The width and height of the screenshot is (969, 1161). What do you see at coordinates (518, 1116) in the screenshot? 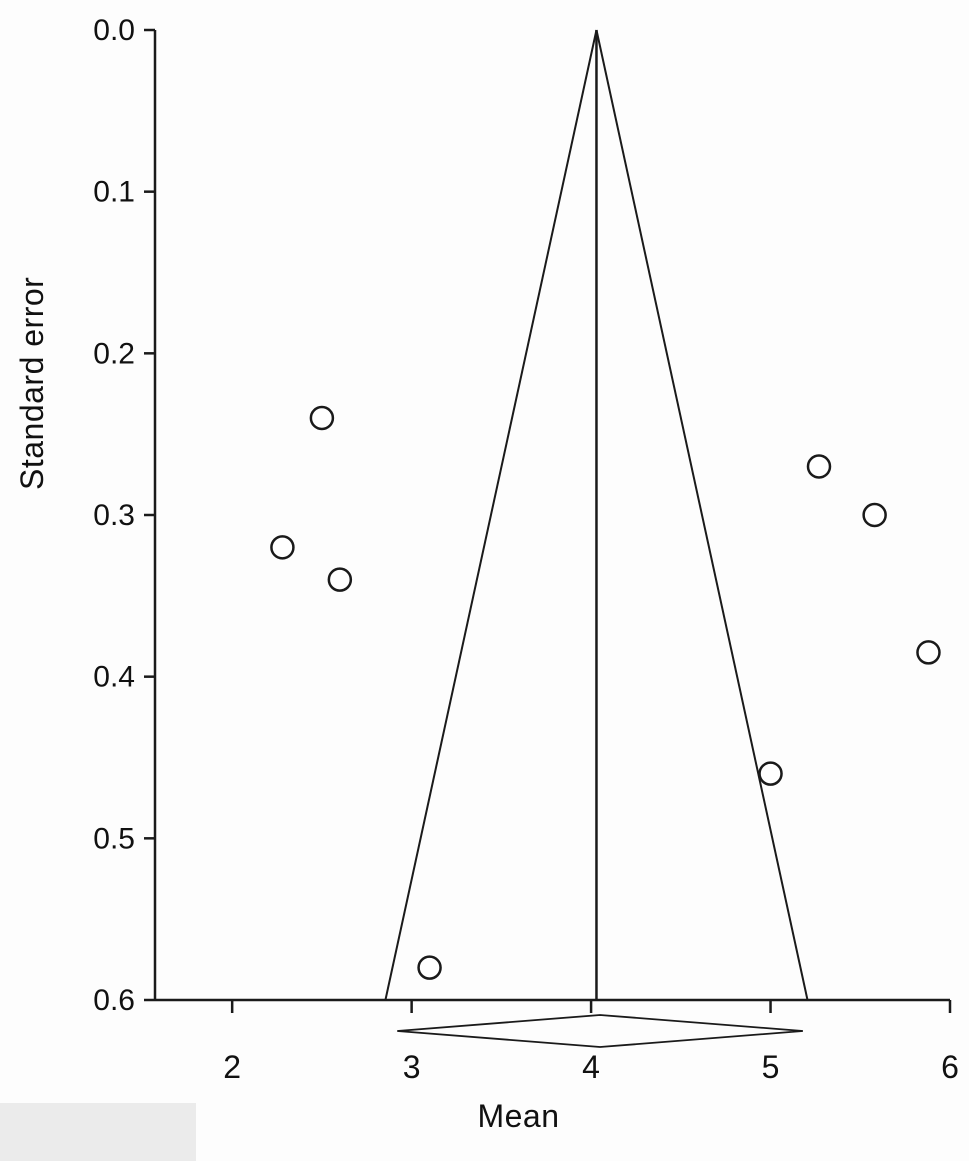
I see `x-axis-title-text: Mean` at bounding box center [518, 1116].